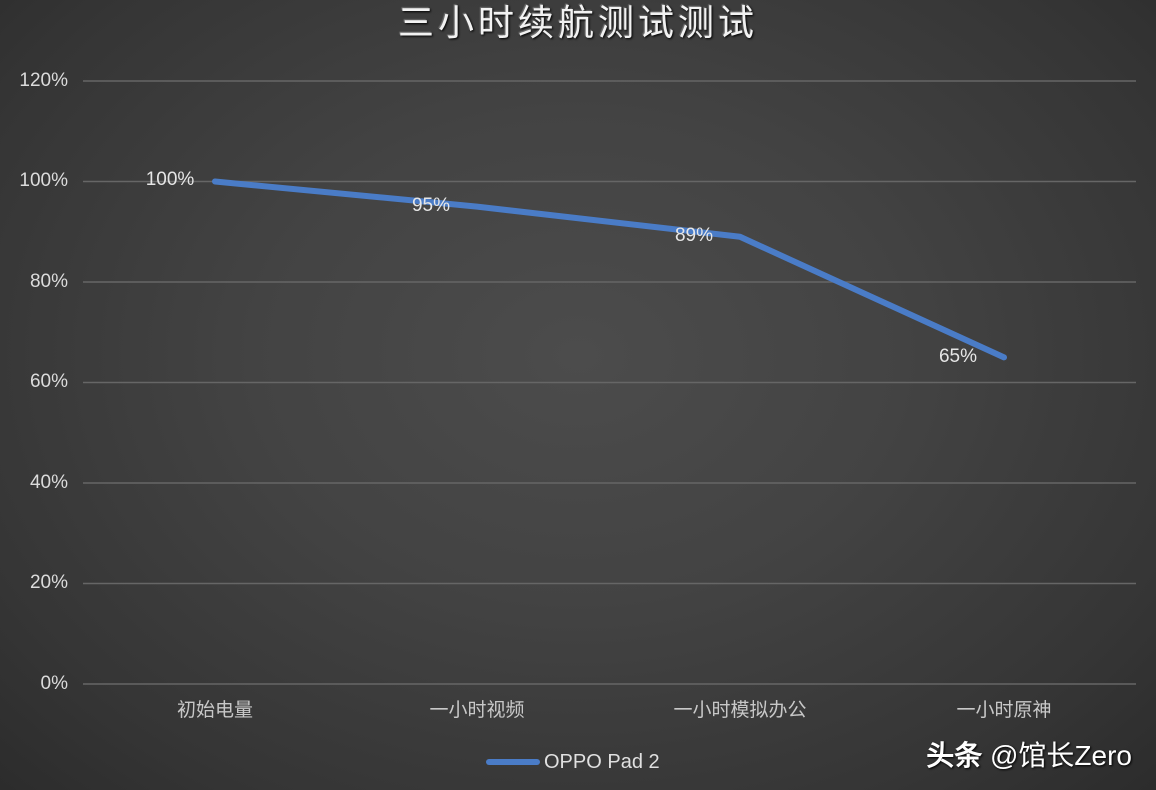 The image size is (1156, 790). Describe the element at coordinates (958, 356) in the screenshot. I see `data-label-3: 65%` at that location.